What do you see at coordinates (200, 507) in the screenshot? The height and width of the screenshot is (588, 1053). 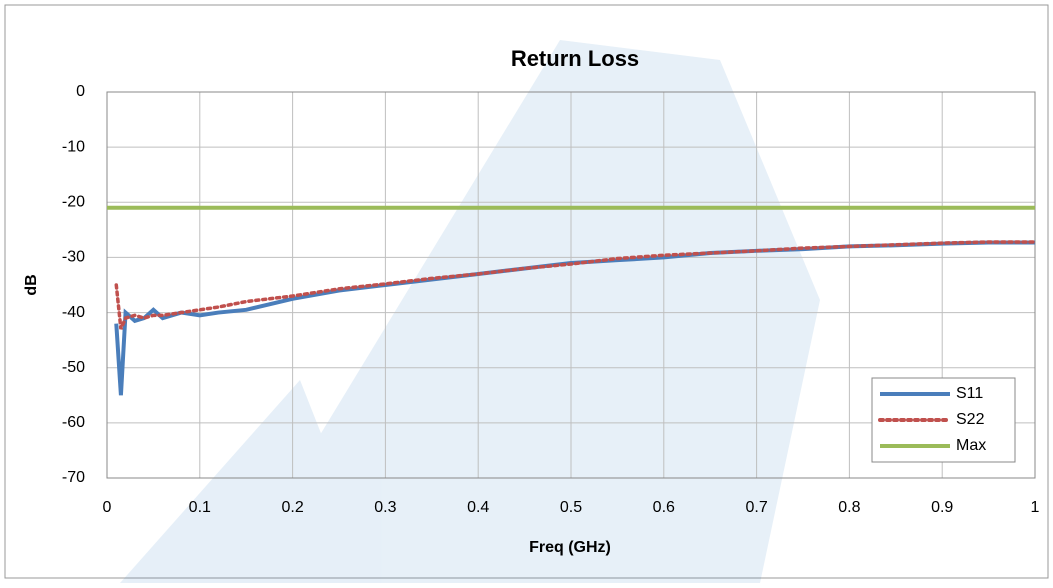 I see `x-tick-label: 0.1` at bounding box center [200, 507].